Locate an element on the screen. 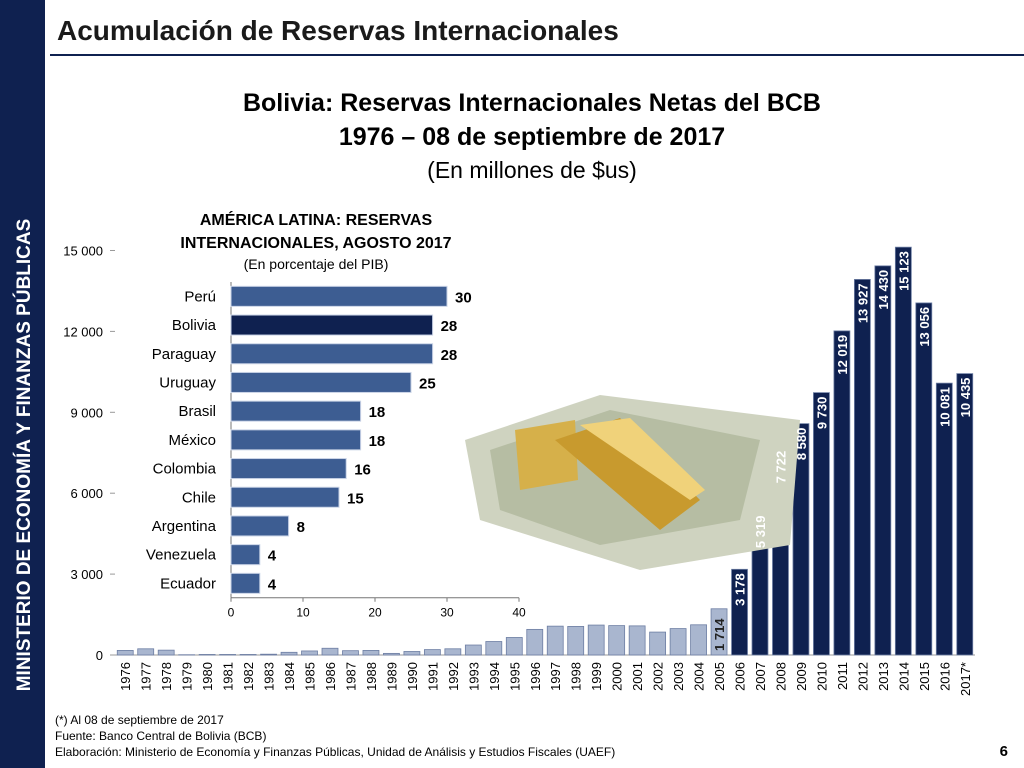 This screenshot has width=1024, height=768. money-image is located at coordinates (632, 482).